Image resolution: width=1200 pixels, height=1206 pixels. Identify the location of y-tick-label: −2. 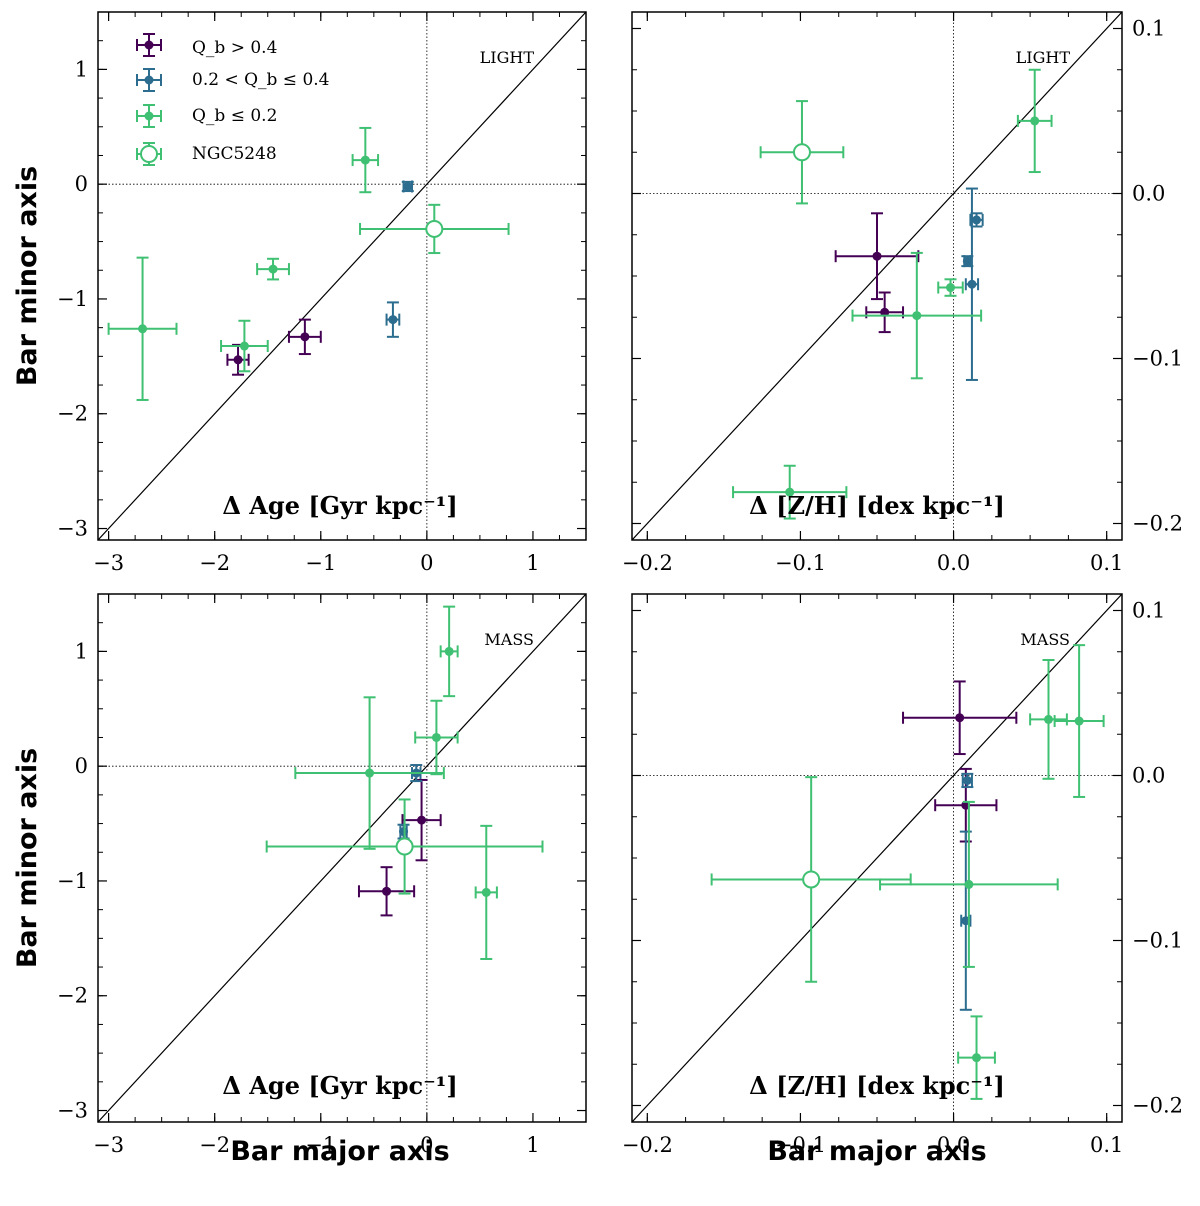
(72, 414).